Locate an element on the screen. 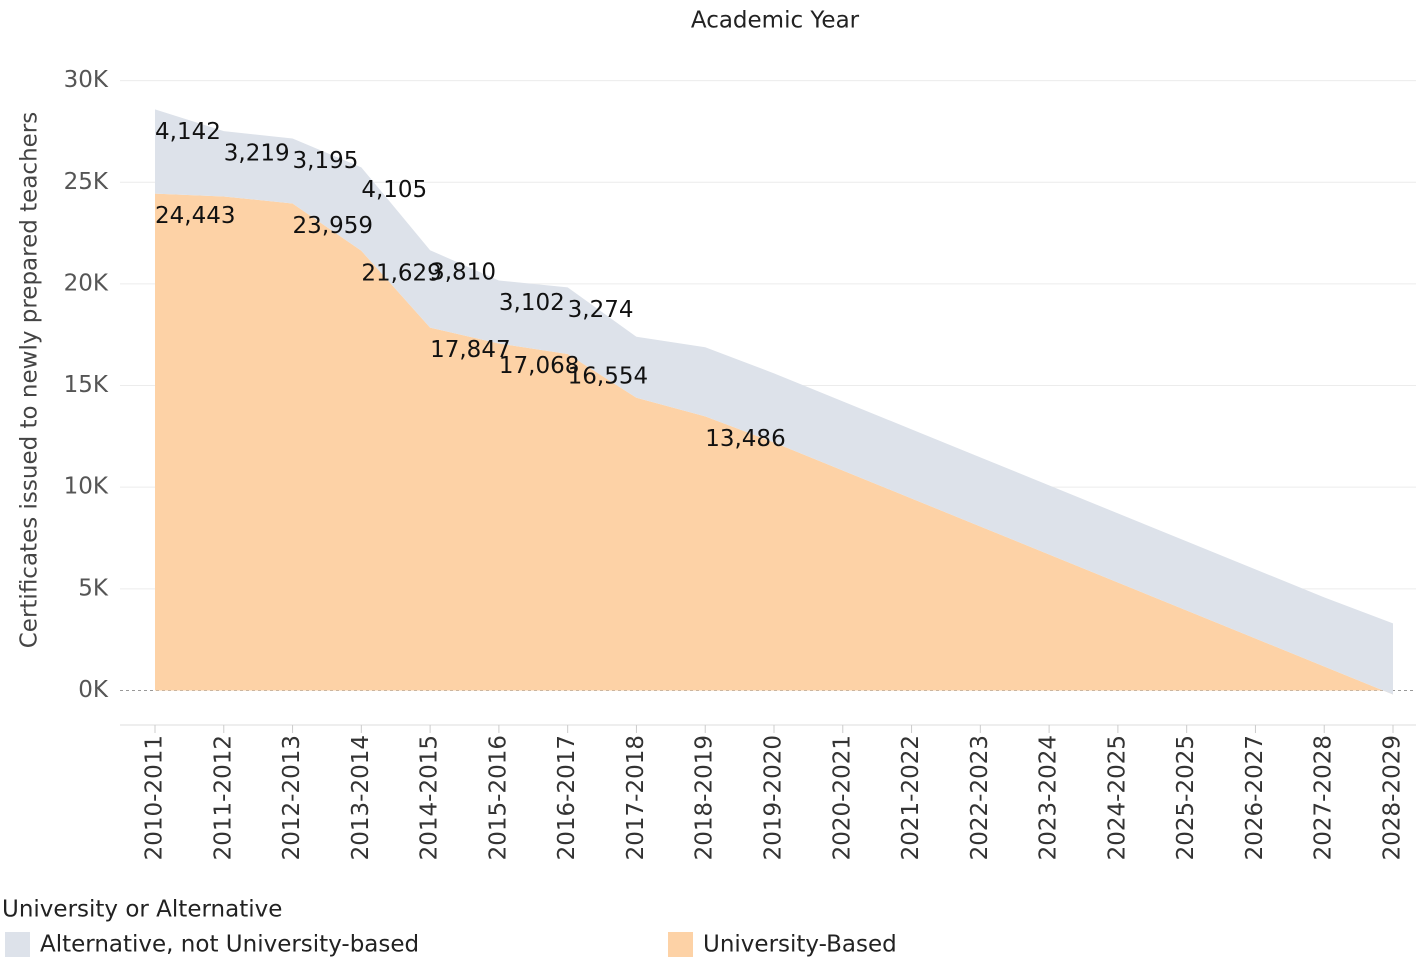 The image size is (1416, 959). y-tick-label: 0K is located at coordinates (93, 690).